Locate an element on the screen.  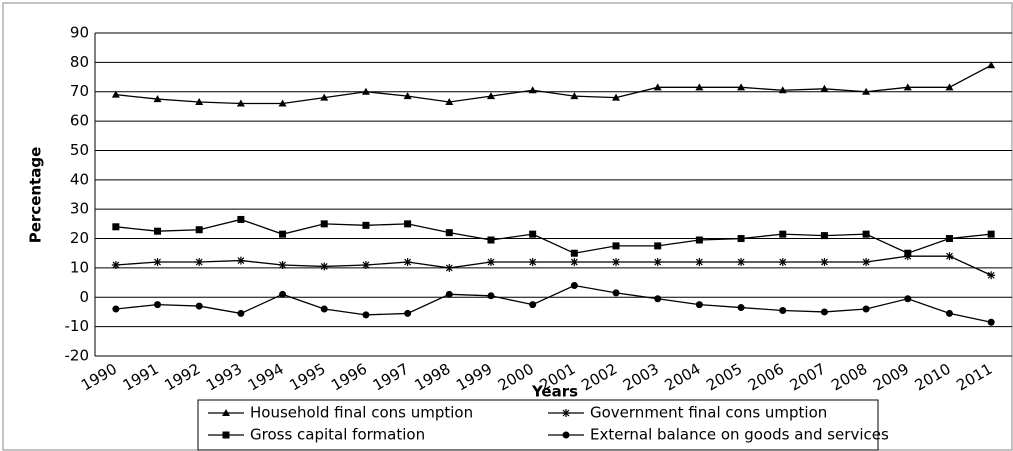
y-tick-label: 70 is located at coordinates (79, 91).